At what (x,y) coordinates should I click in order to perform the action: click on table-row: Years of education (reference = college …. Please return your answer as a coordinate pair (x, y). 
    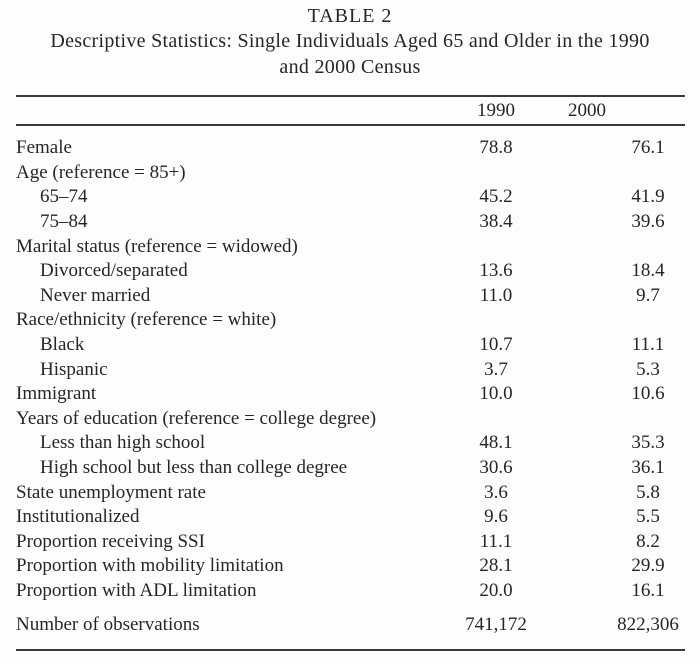
    Looking at the image, I should click on (350, 419).